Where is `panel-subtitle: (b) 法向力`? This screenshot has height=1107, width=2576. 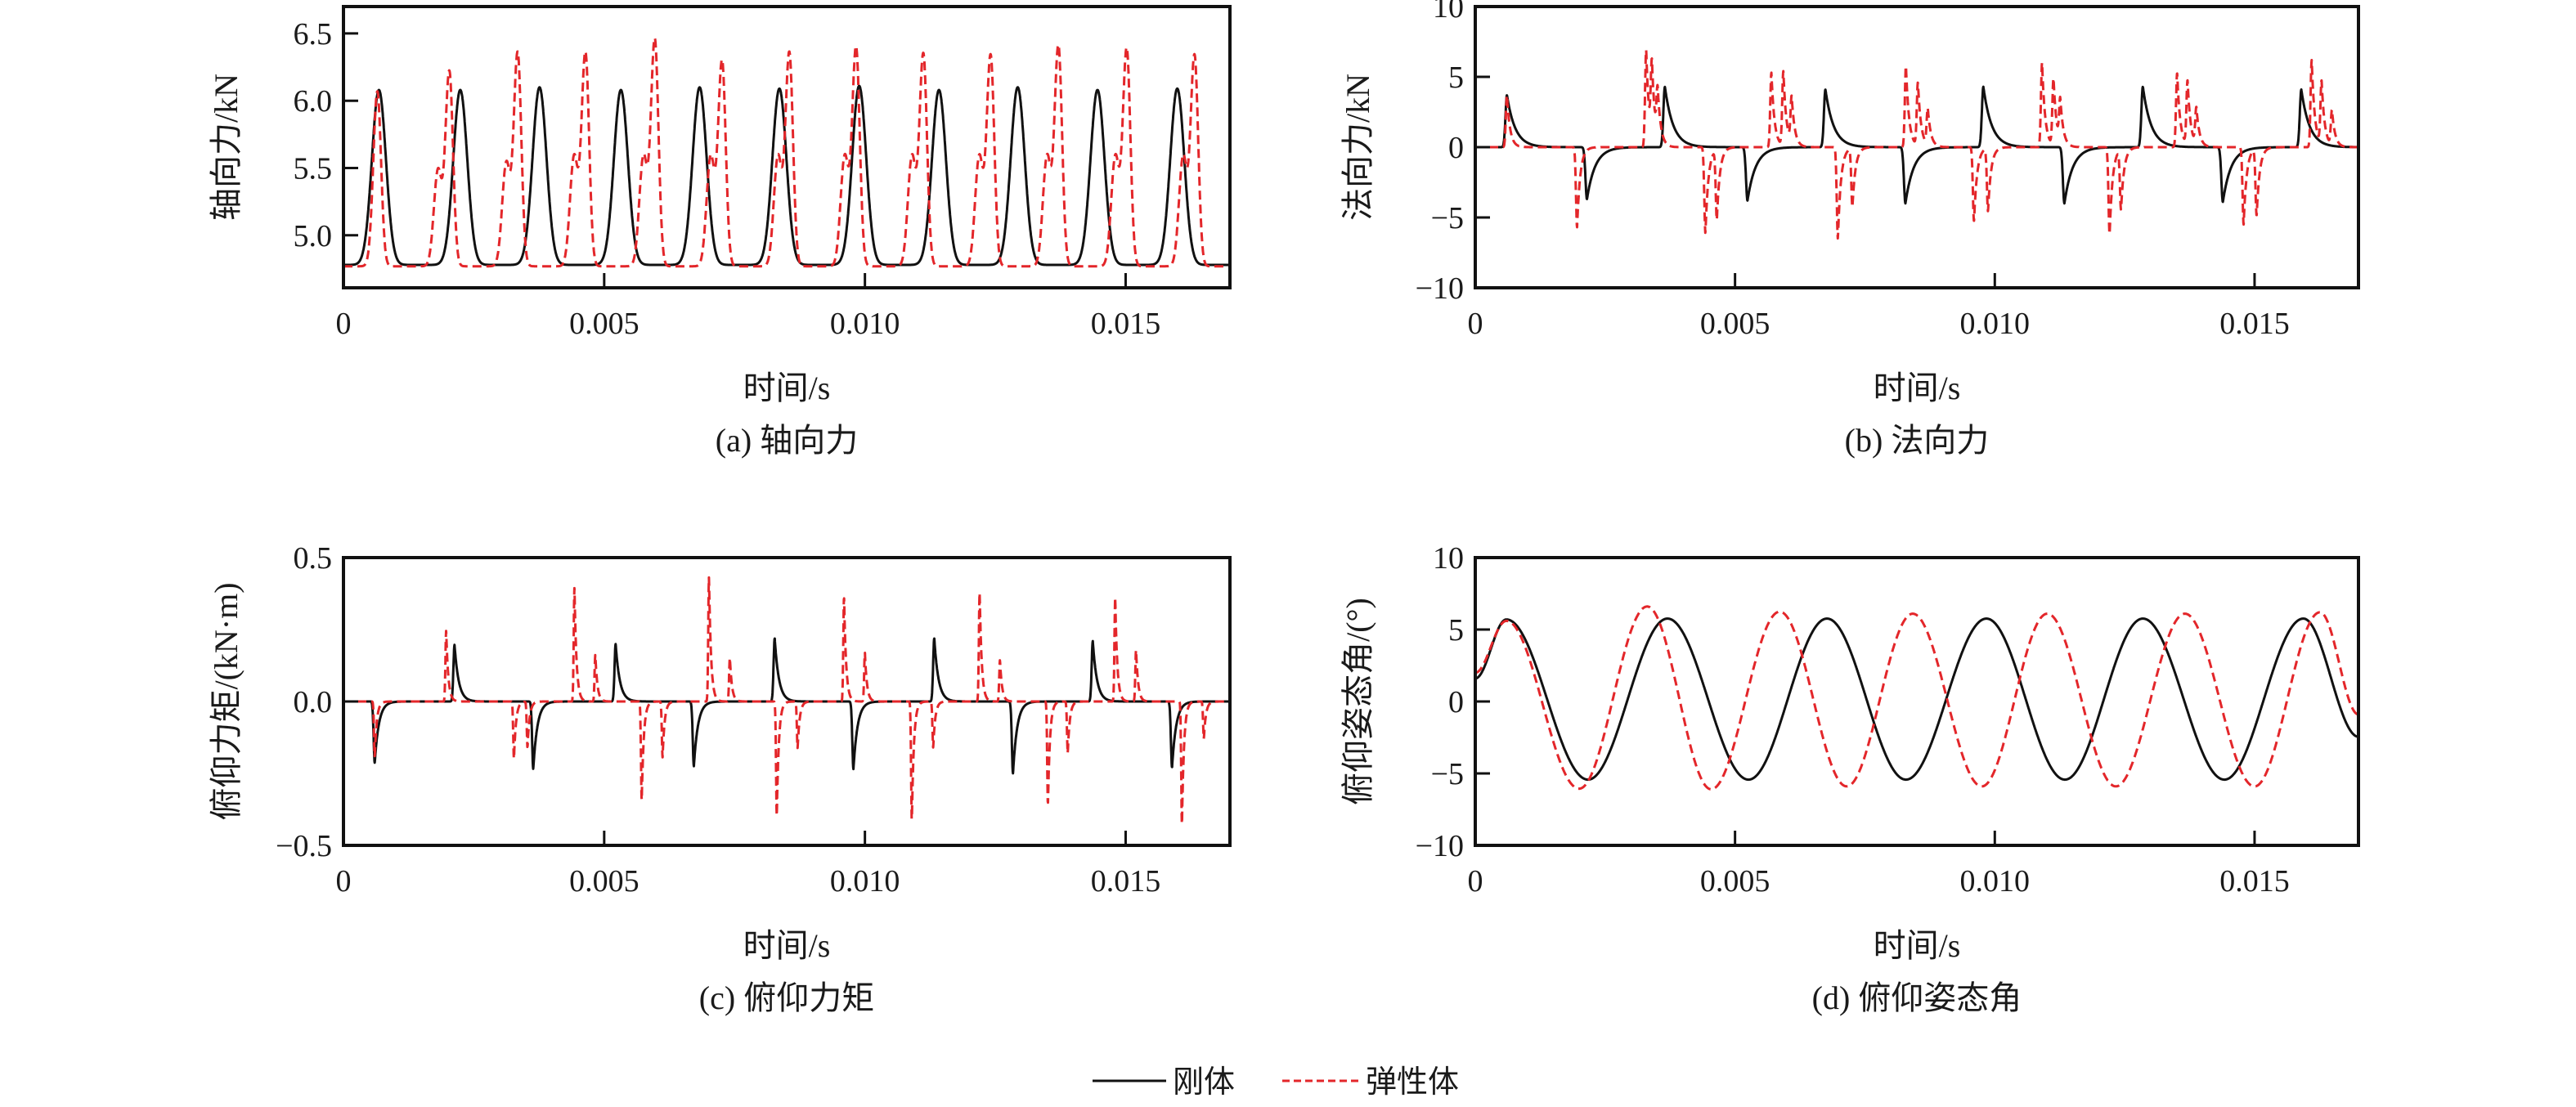
panel-subtitle: (b) 法向力 is located at coordinates (1918, 440).